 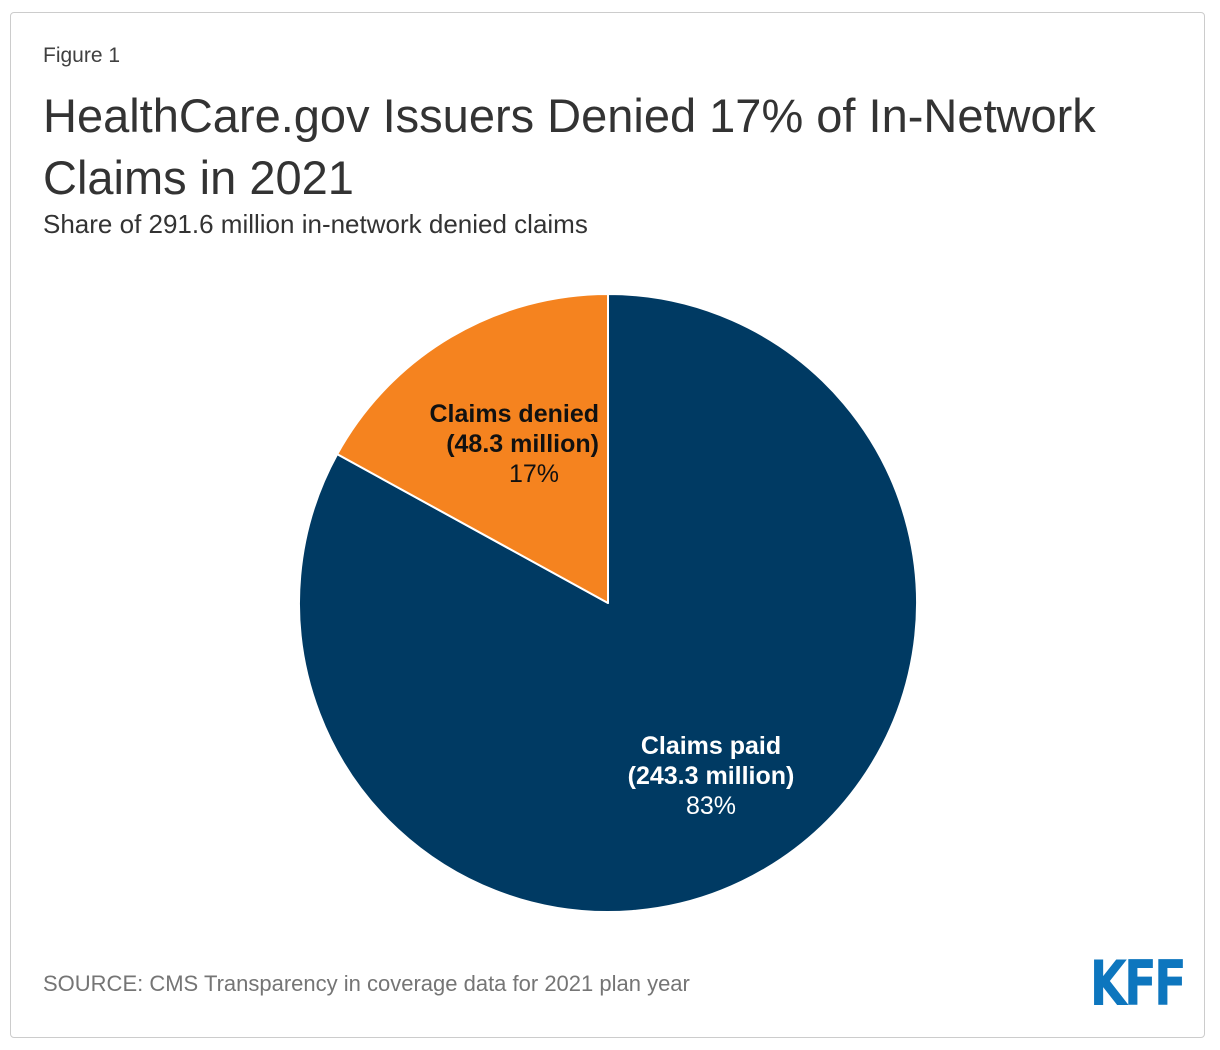 I want to click on pie-slice-claims-denied, so click(x=472, y=448).